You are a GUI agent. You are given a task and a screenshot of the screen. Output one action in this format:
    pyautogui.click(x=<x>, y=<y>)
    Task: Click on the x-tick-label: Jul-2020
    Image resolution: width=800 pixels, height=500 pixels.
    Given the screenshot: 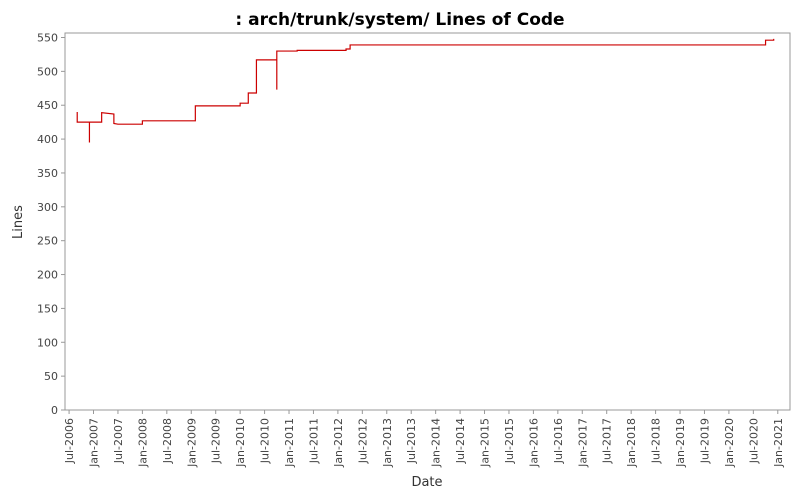 What is the action you would take?
    pyautogui.click(x=753, y=441)
    